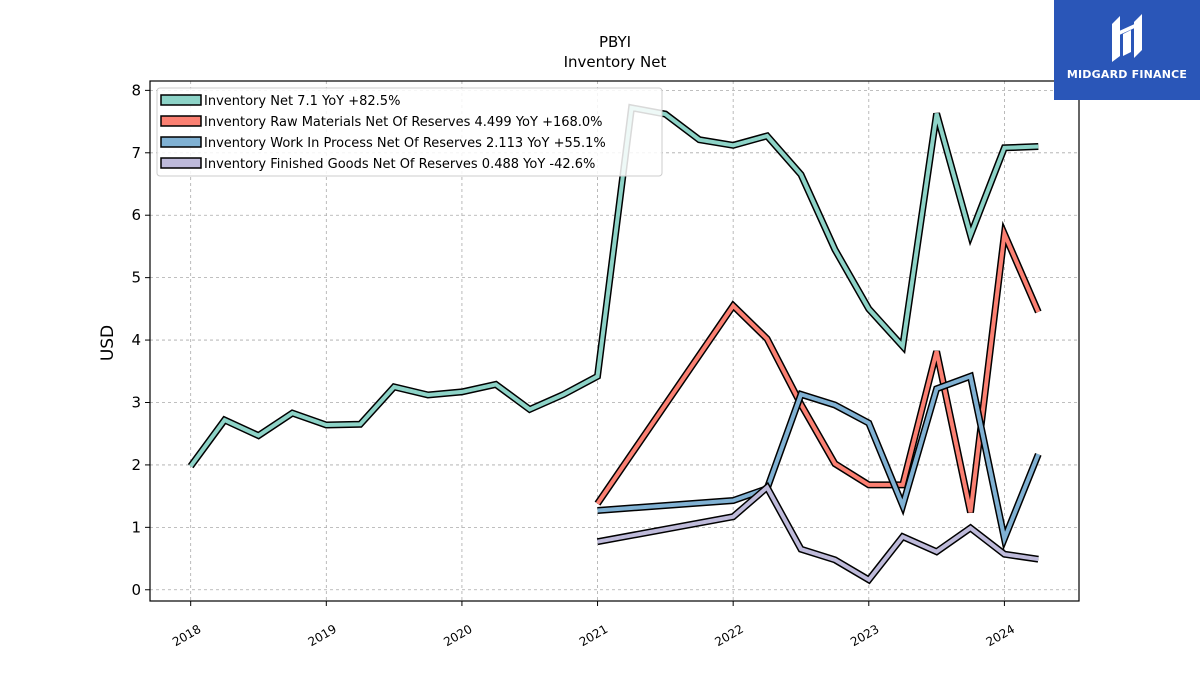 Image resolution: width=1200 pixels, height=675 pixels. Describe the element at coordinates (136, 340) in the screenshot. I see `y-tick-label: 4` at that location.